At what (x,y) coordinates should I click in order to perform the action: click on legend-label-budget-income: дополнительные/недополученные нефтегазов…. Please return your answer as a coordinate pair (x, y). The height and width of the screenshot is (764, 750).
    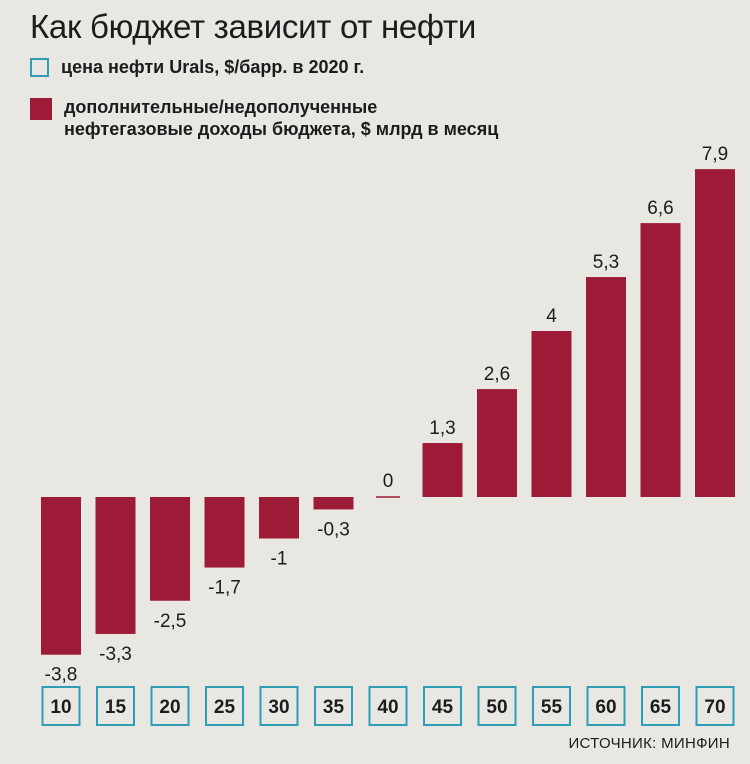
    Looking at the image, I should click on (281, 118).